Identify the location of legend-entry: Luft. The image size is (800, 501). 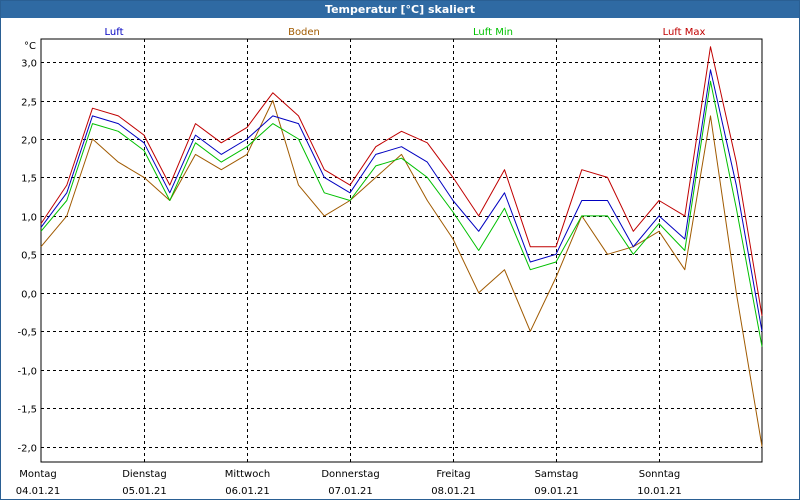
(114, 32).